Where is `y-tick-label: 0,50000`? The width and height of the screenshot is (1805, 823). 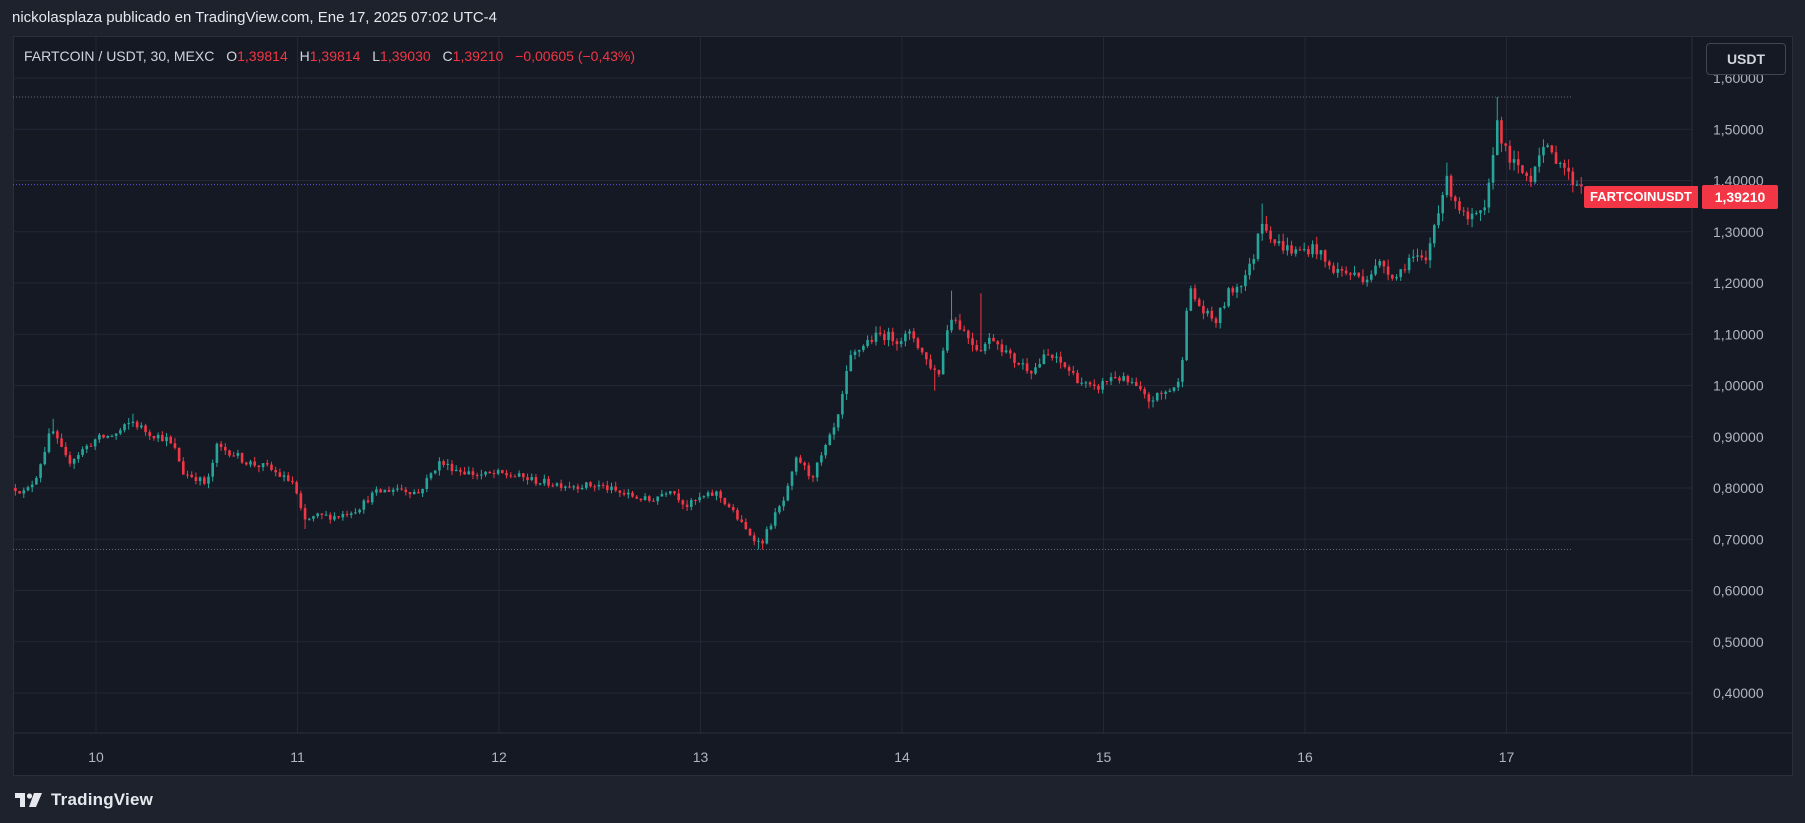 y-tick-label: 0,50000 is located at coordinates (1738, 642).